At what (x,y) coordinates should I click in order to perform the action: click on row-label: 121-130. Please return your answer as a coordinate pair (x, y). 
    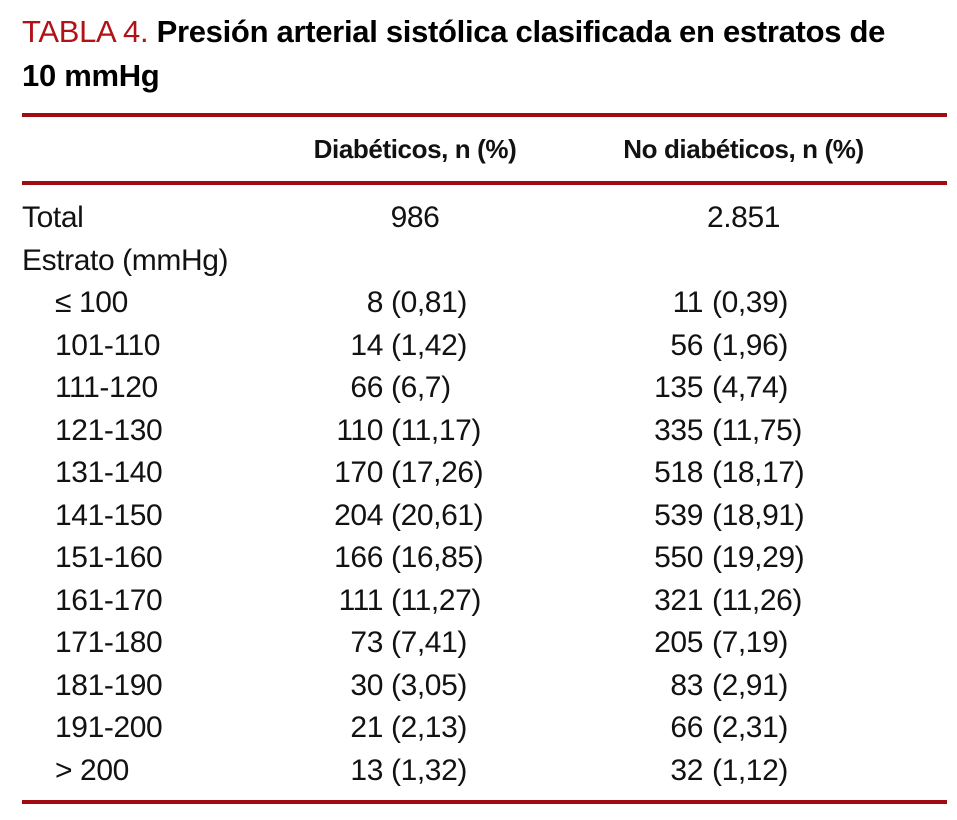
    Looking at the image, I should click on (109, 430).